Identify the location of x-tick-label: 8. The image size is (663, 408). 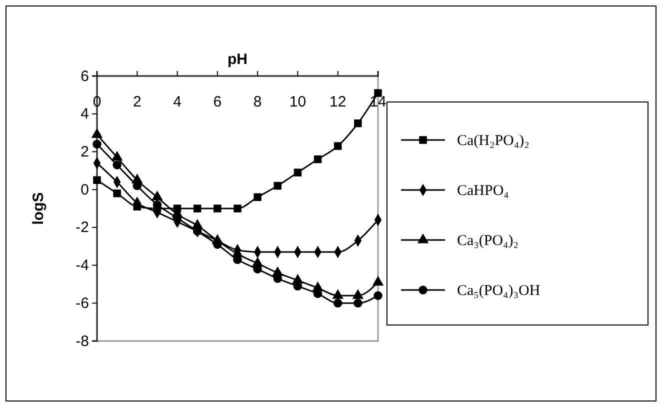
(257, 102).